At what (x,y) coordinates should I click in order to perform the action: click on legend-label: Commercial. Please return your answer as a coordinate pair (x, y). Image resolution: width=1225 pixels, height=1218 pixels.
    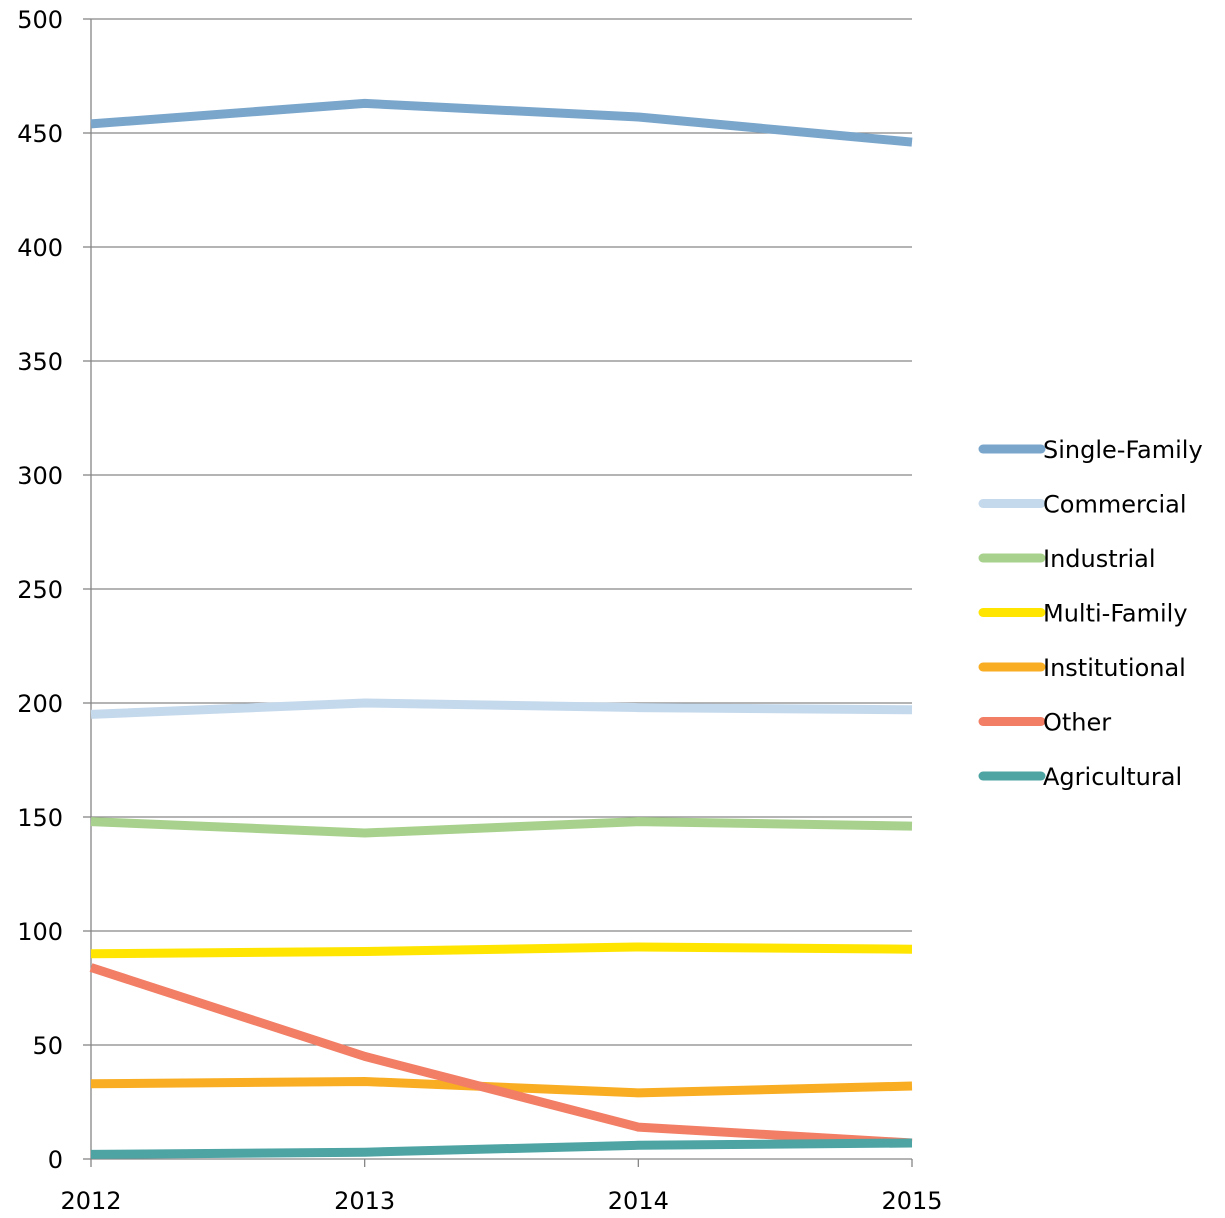
    Looking at the image, I should click on (1115, 505).